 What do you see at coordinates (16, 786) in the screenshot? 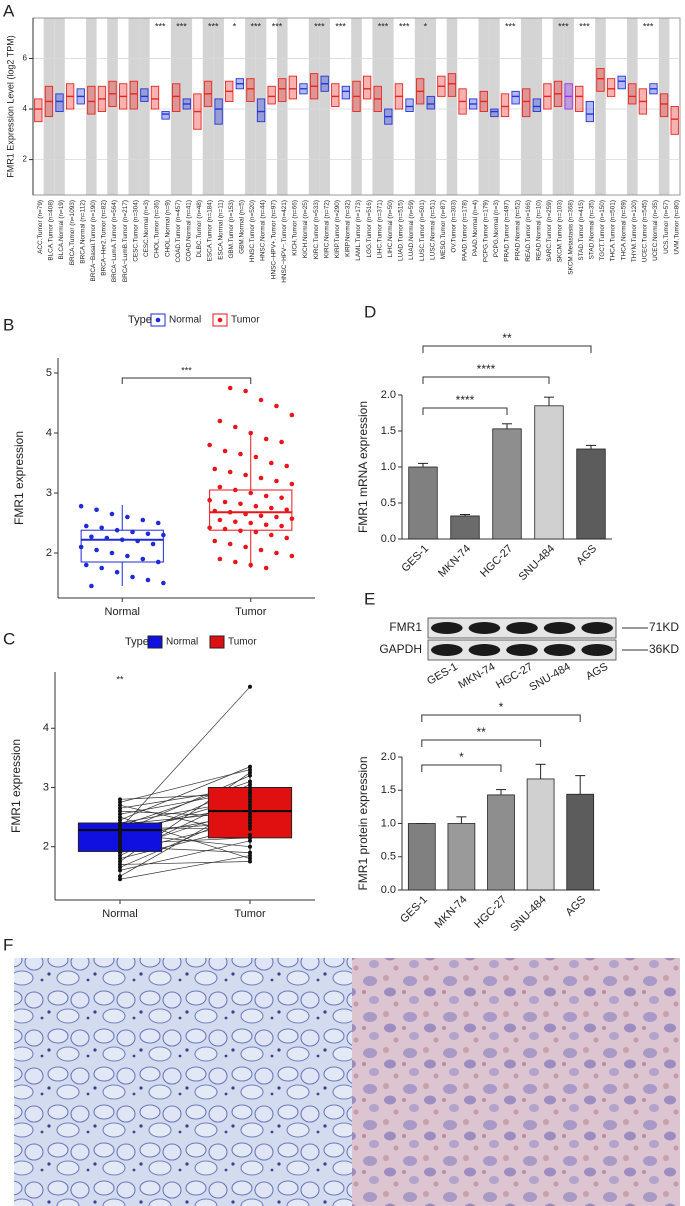
I see `y-axis-label: FMR1 expression` at bounding box center [16, 786].